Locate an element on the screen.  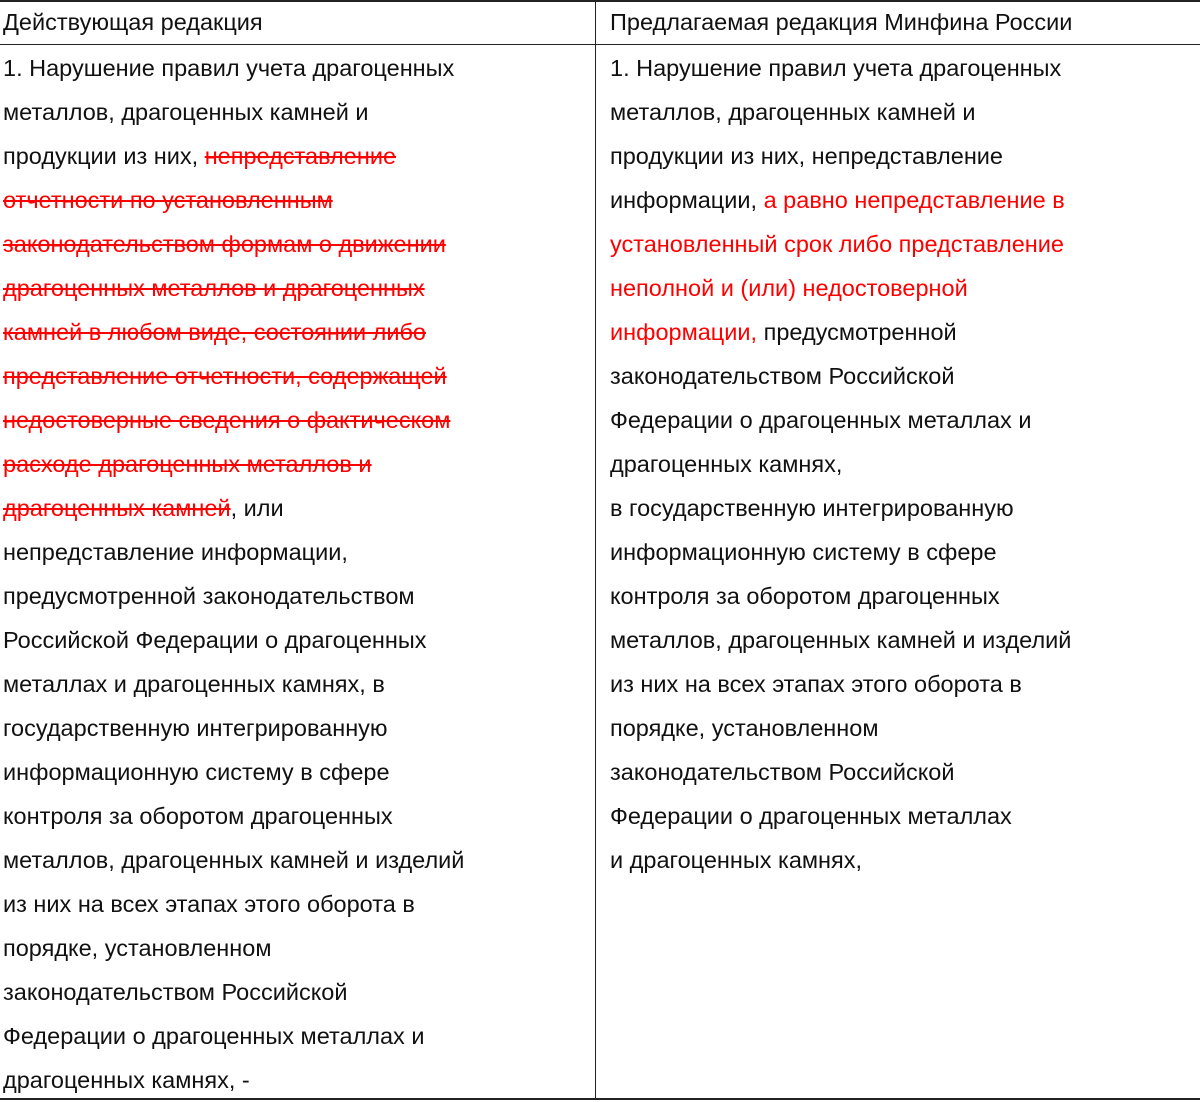
header-proposed-version: Предлагаемая редакция Минфина России is located at coordinates (841, 22).